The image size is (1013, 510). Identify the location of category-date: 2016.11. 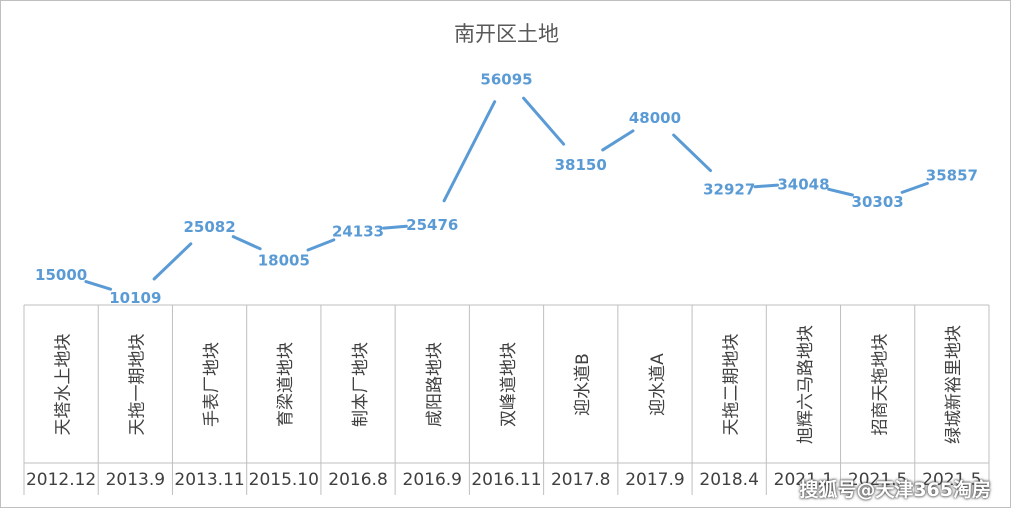
(506, 480).